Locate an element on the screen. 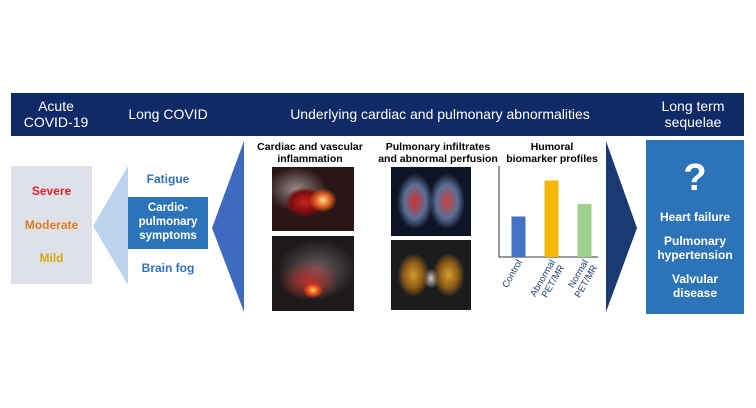 Image resolution: width=756 pixels, height=408 pixels. symptom-fatigue: Fatigue is located at coordinates (168, 179).